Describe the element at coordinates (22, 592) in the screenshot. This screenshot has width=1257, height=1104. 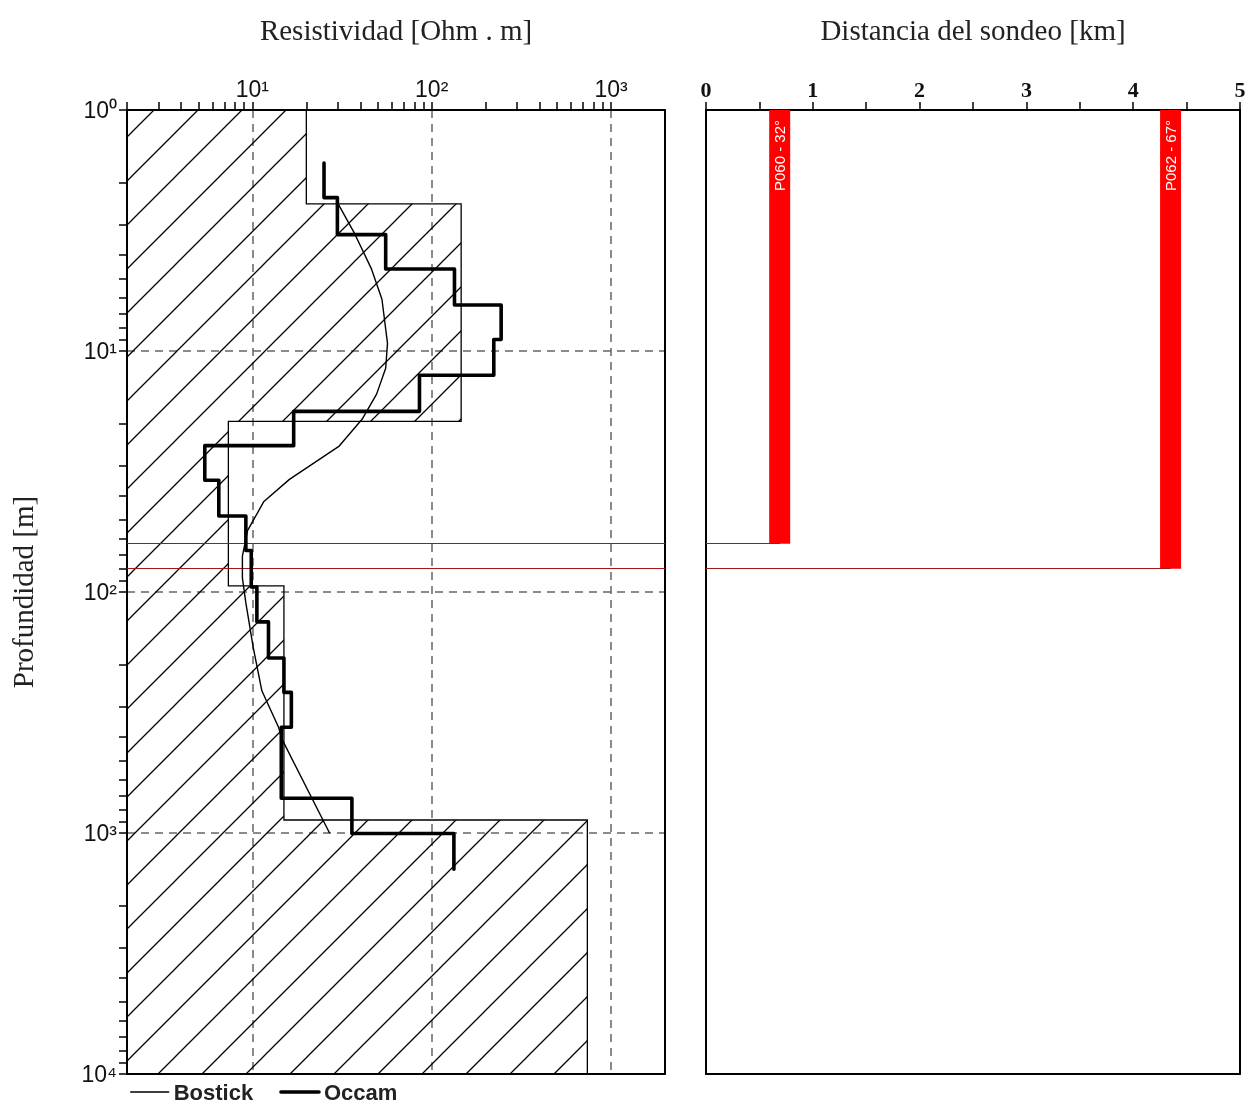
I see `y-axis-title: Profundidad [m]` at that location.